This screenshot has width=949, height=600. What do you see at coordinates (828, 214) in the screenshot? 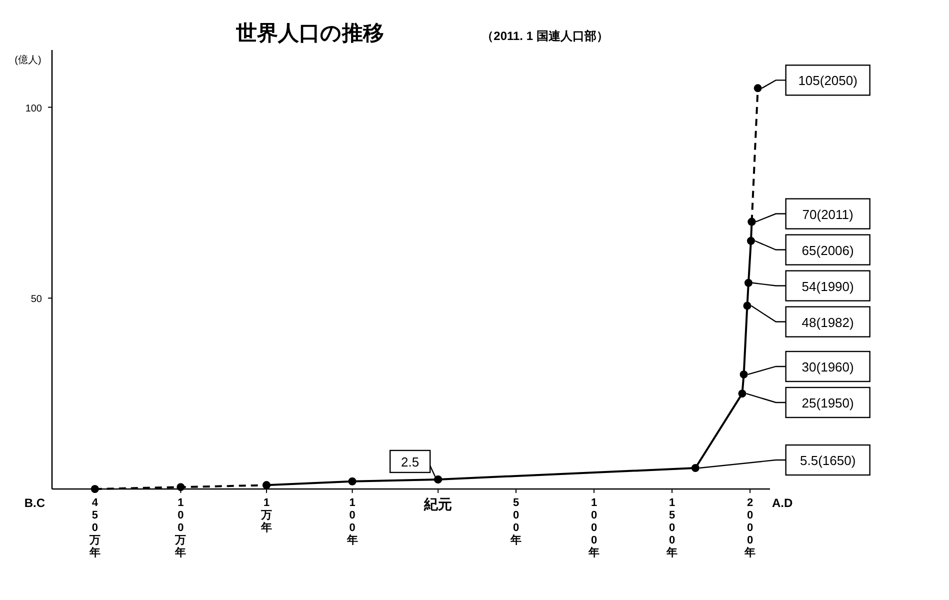
I see `data-label: 70(2011)` at bounding box center [828, 214].